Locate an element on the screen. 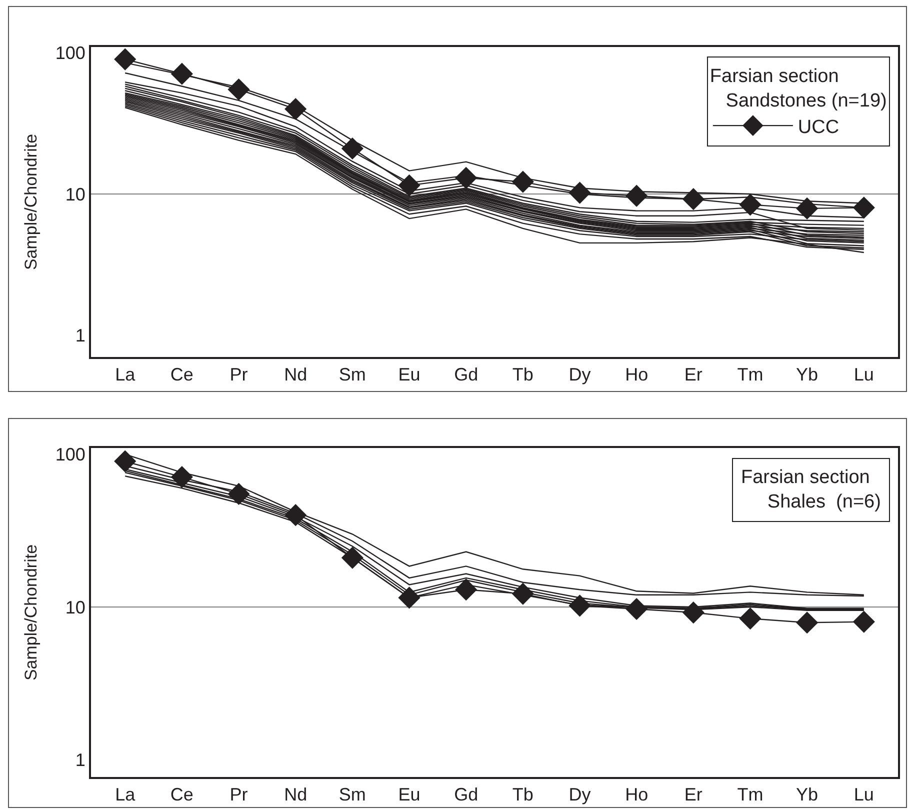 This screenshot has height=811, width=909. legend-label: UCC is located at coordinates (819, 127).